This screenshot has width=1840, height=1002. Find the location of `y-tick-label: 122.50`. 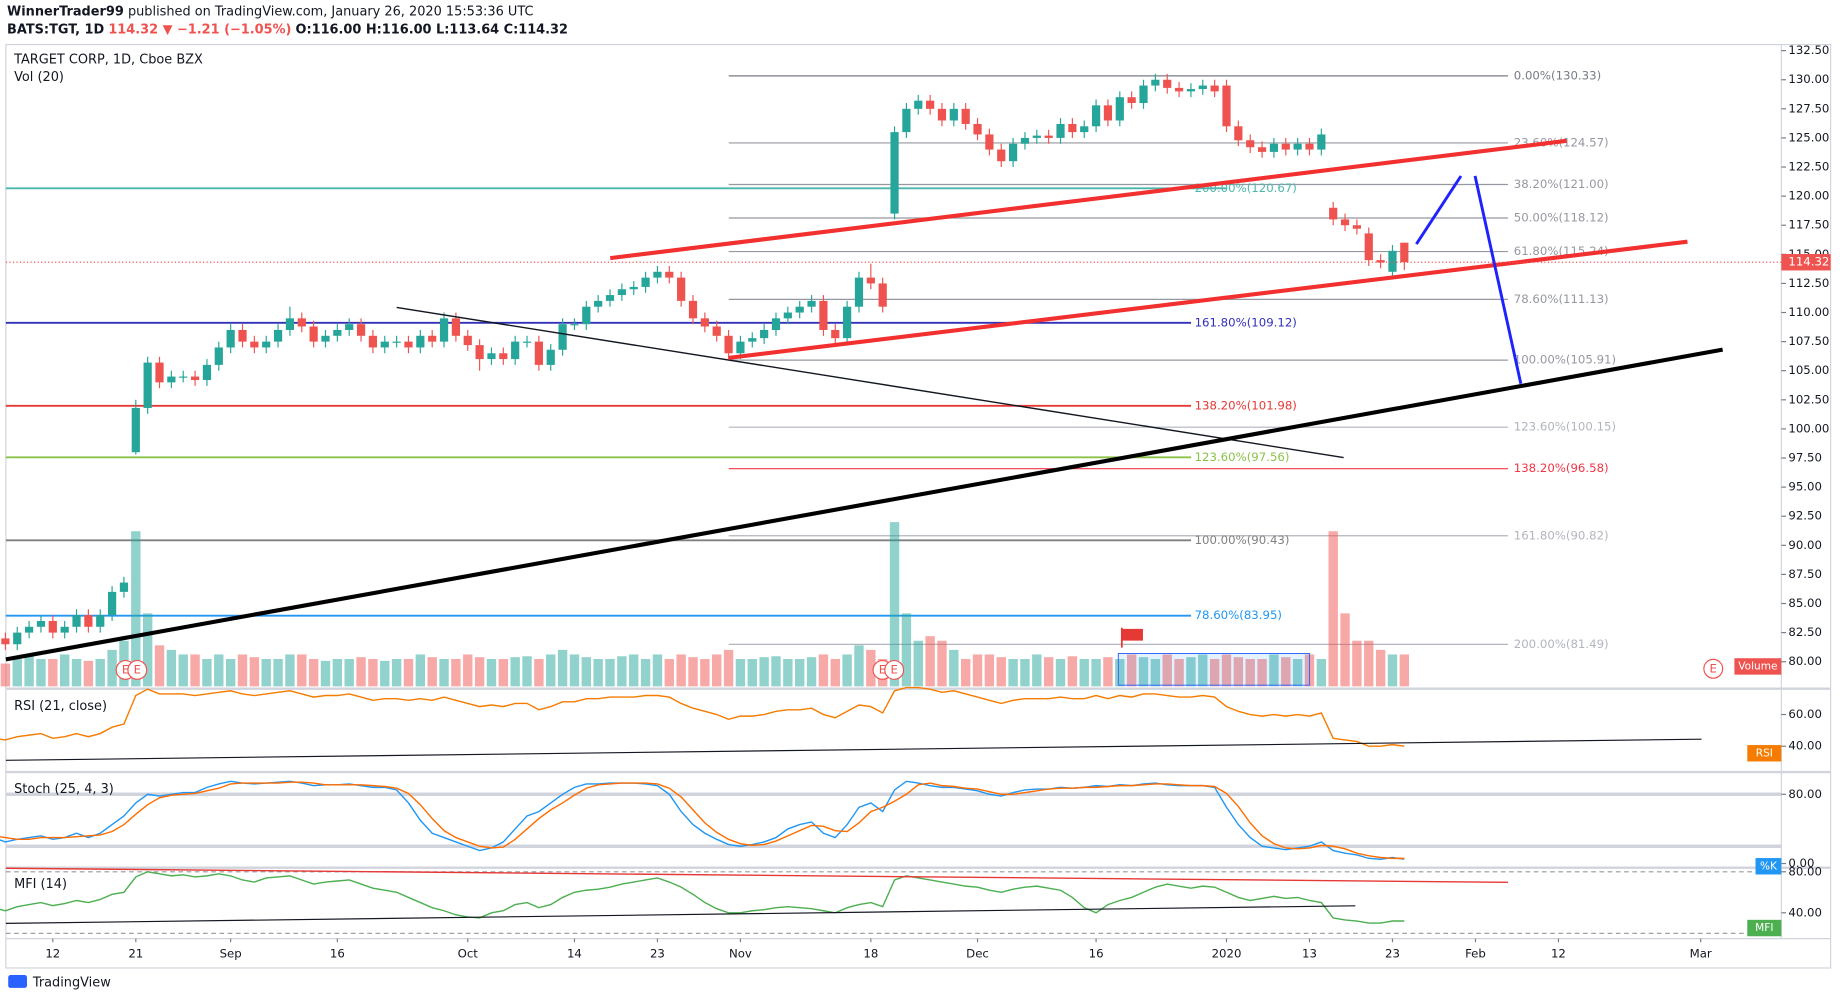

y-tick-label: 122.50 is located at coordinates (1808, 167).